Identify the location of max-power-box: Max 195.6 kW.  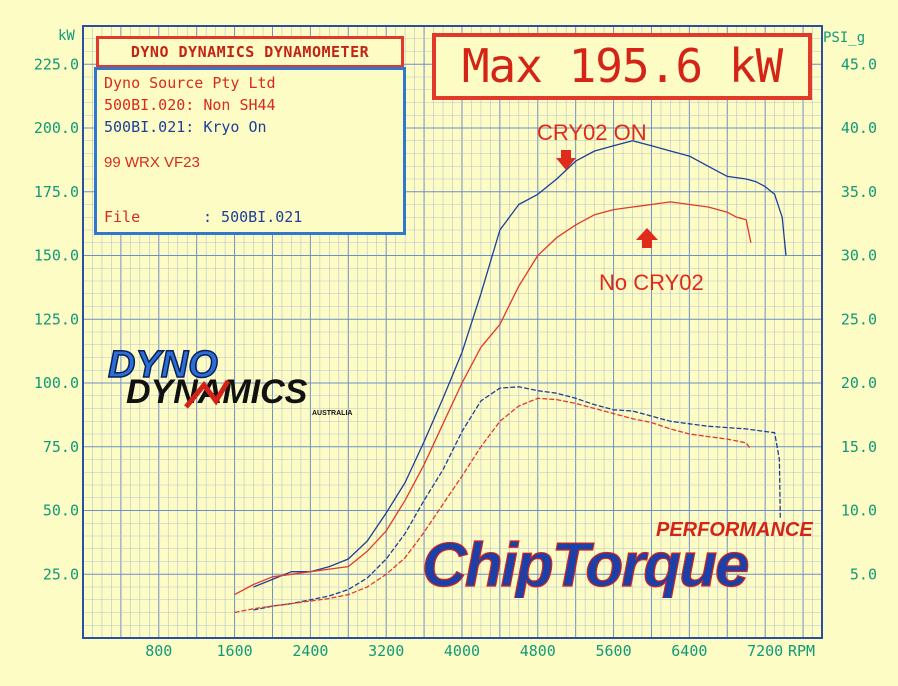
(622, 66).